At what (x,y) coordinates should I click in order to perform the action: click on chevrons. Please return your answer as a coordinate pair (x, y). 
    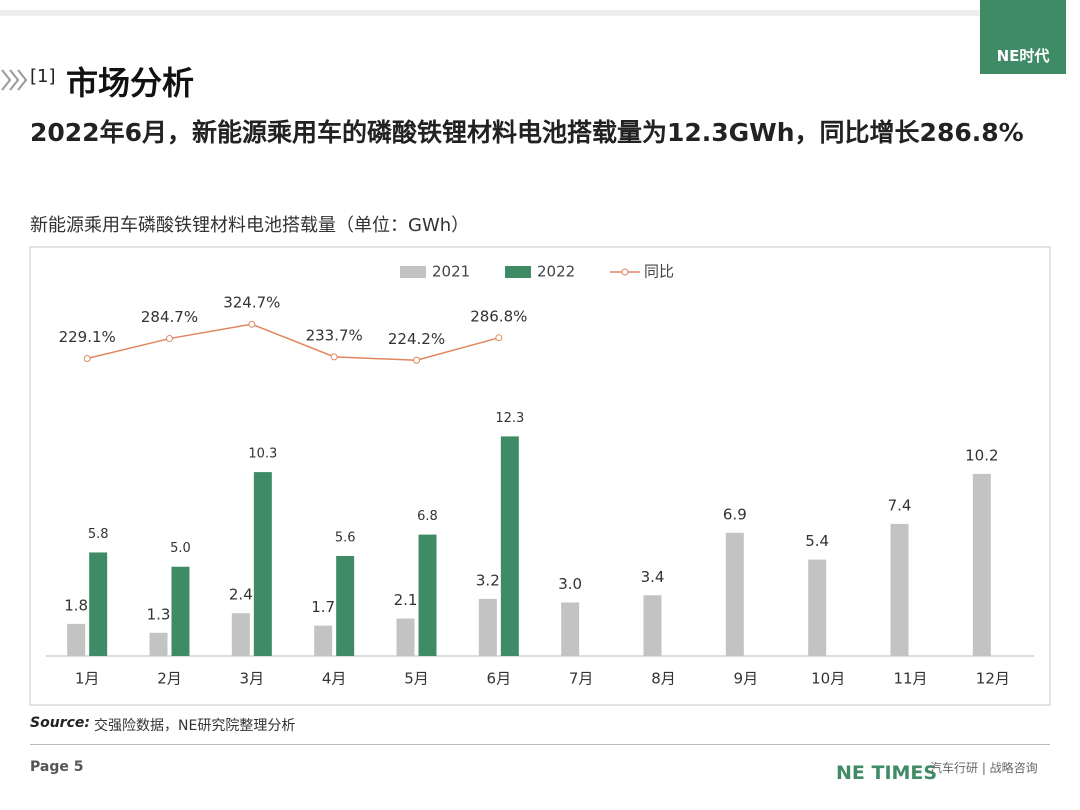
    Looking at the image, I should click on (14, 80).